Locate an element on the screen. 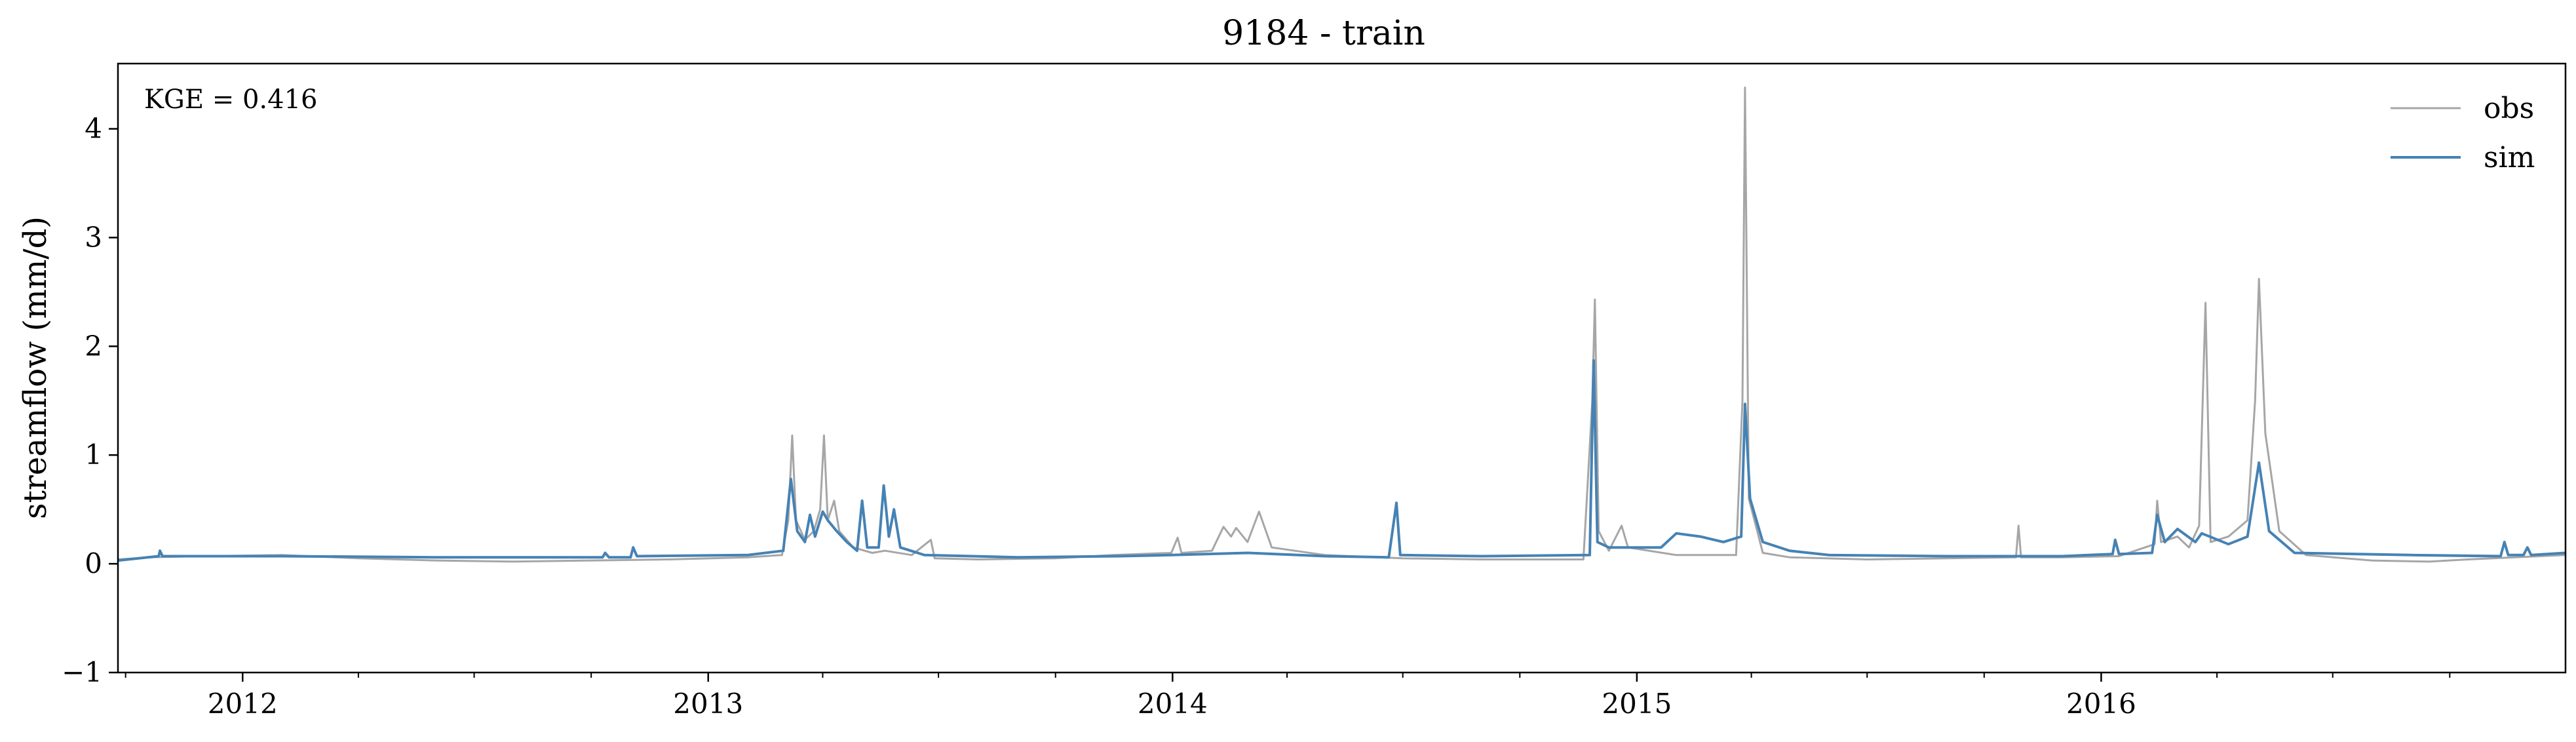 The width and height of the screenshot is (2576, 742). x-tick-label: 2014 is located at coordinates (1173, 704).